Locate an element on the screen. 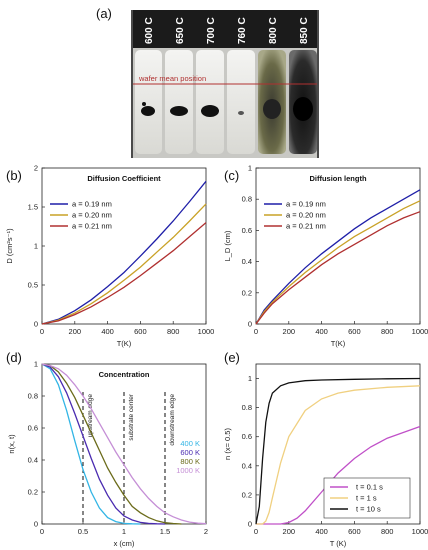  temperature-label: 800 C is located at coordinates (273, 30).